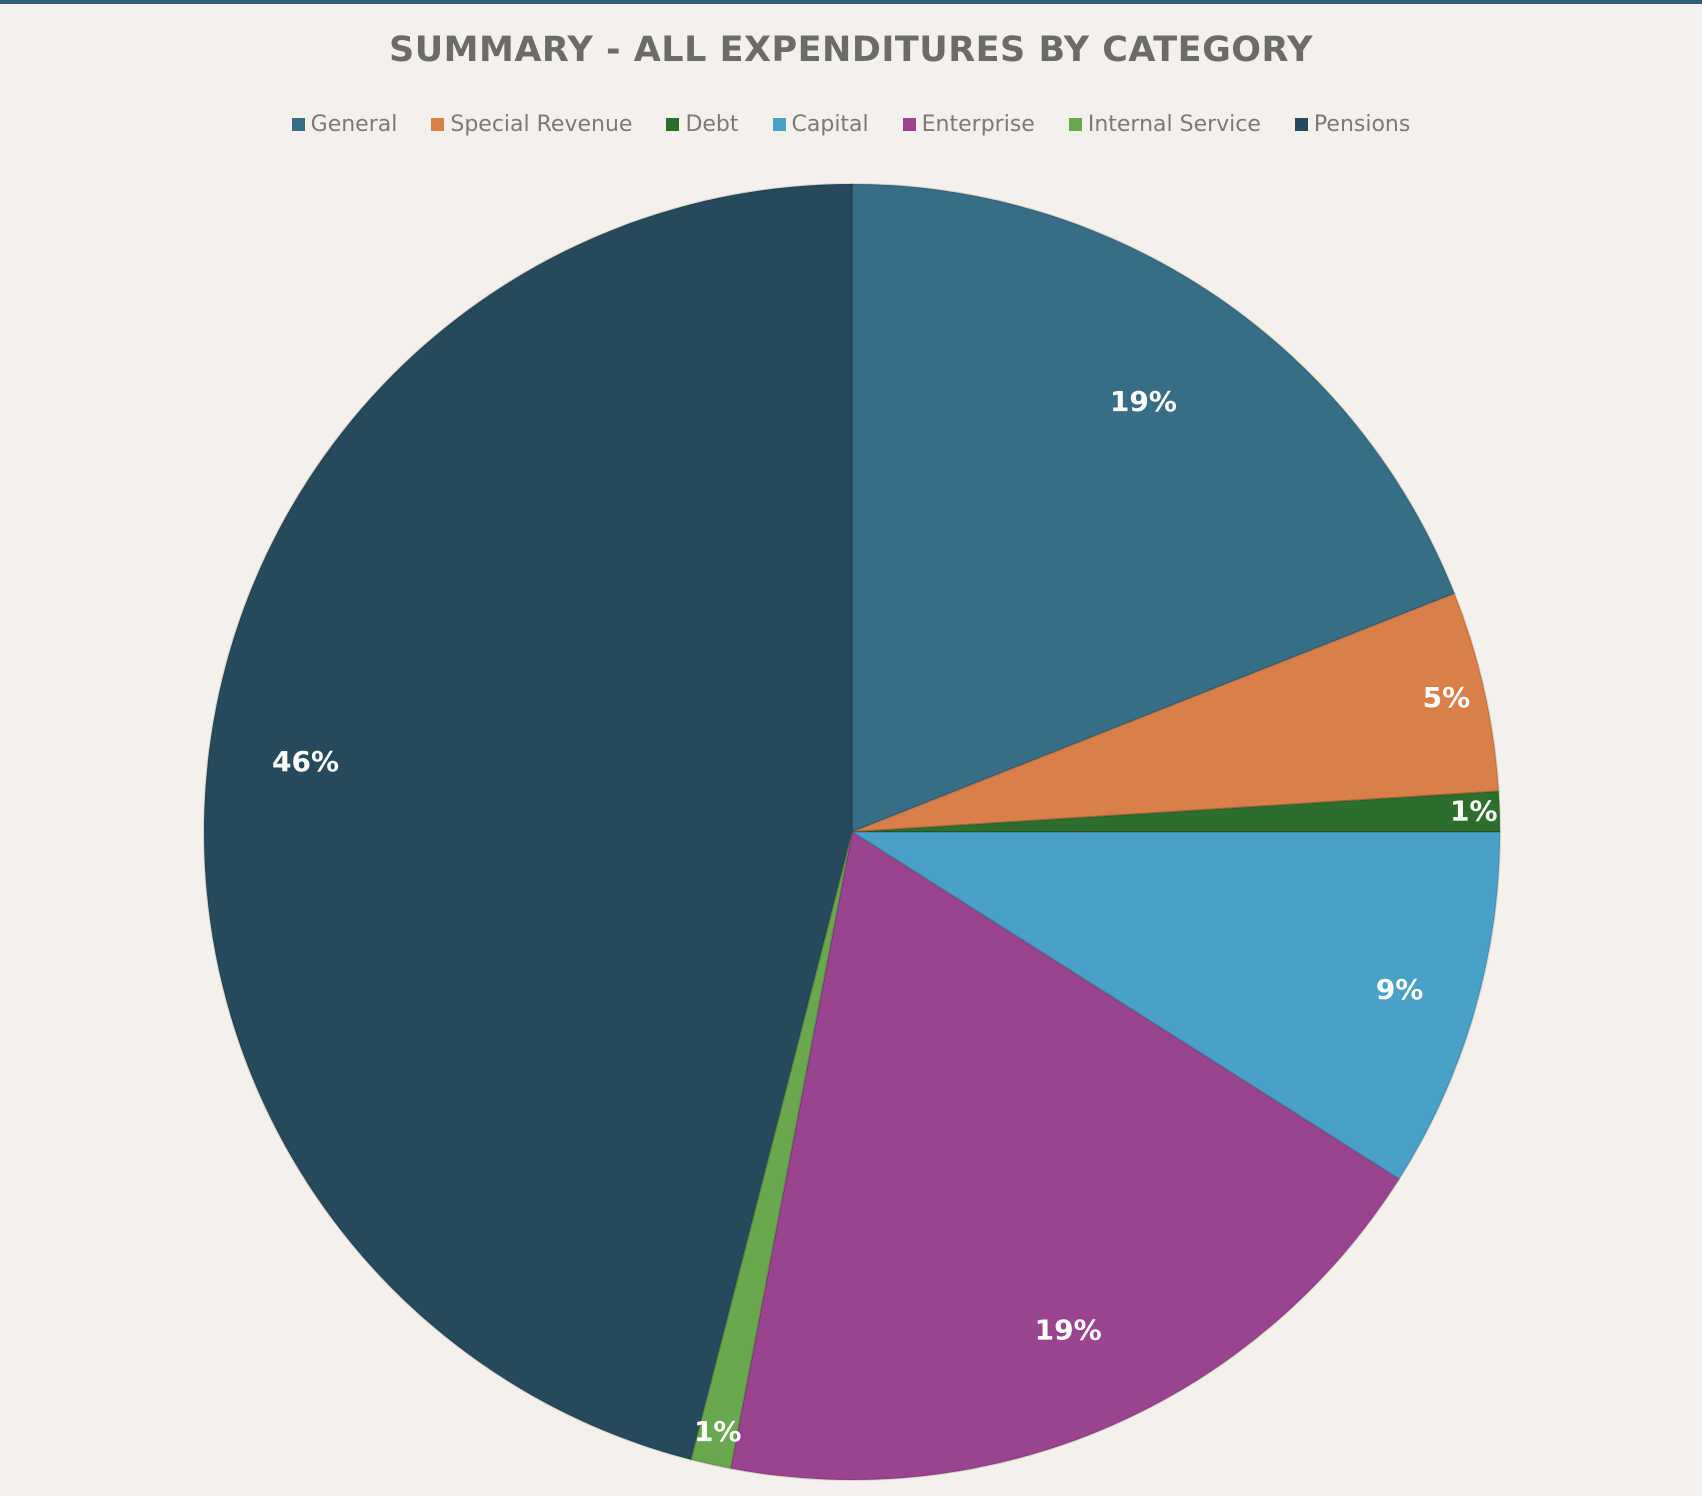 The image size is (1702, 1496). Describe the element at coordinates (1474, 810) in the screenshot. I see `data-label-debt: 1%` at that location.